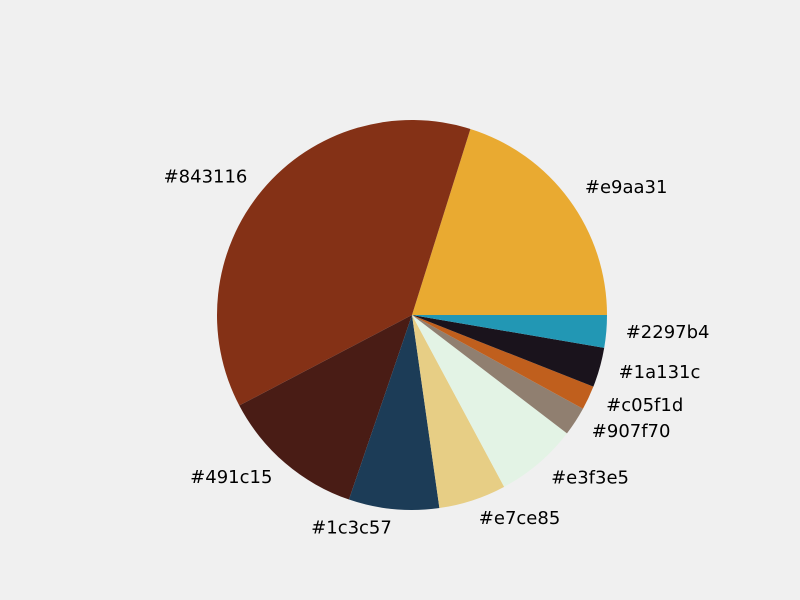 The image size is (800, 600). Describe the element at coordinates (660, 372) in the screenshot. I see `slice-label-1a131c: #1a131c` at that location.